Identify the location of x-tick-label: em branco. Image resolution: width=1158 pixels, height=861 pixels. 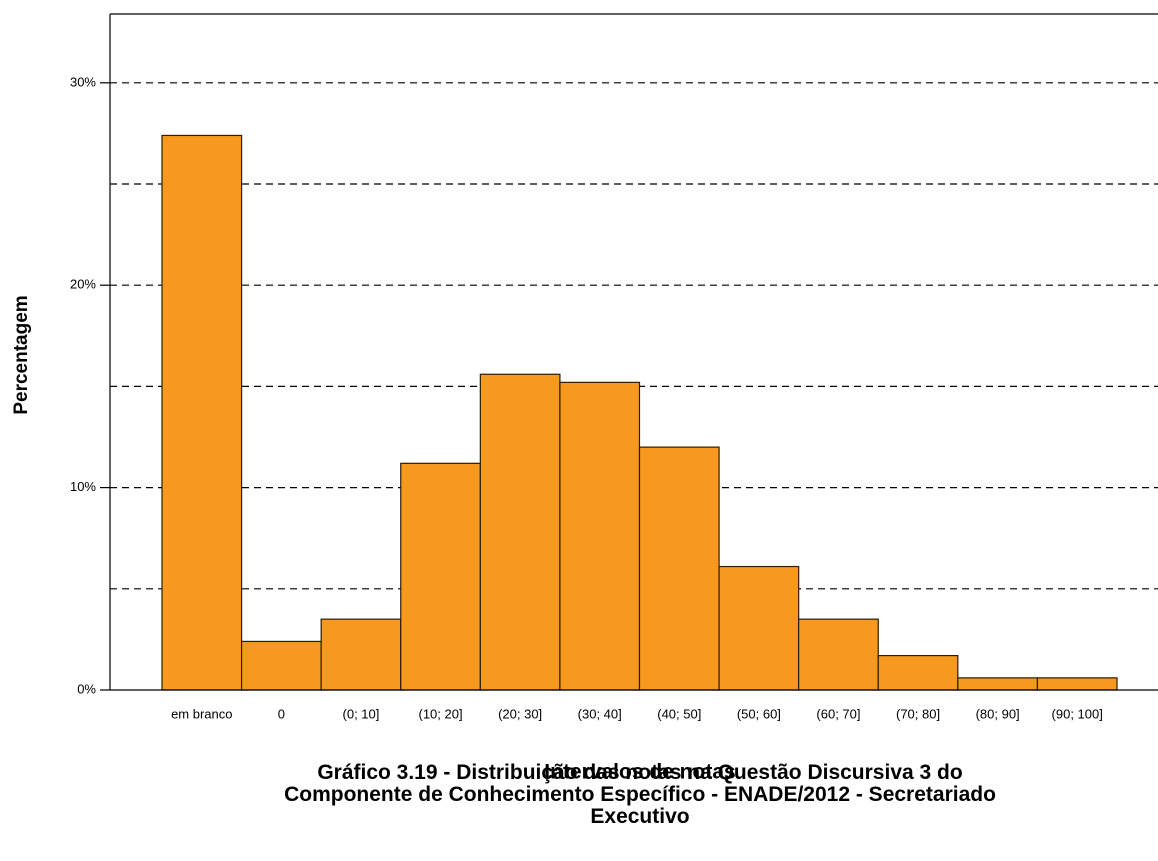
(201, 713).